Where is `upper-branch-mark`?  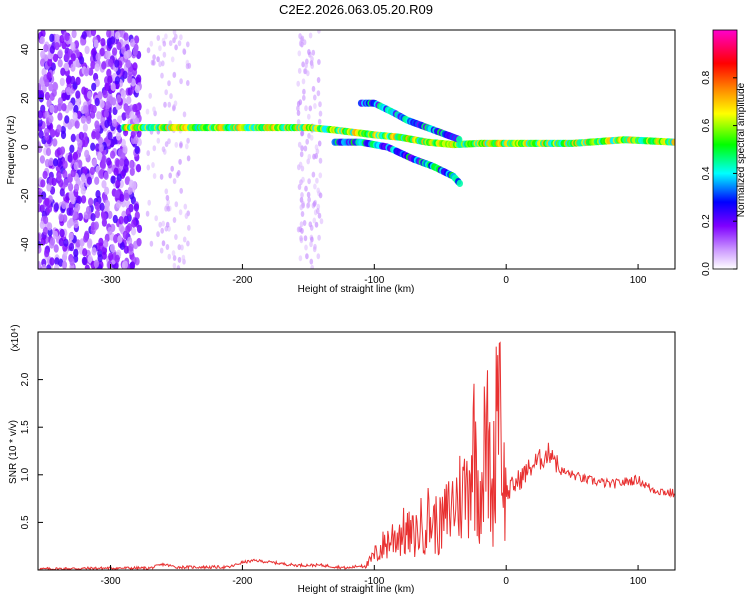
upper-branch-mark is located at coordinates (459, 139).